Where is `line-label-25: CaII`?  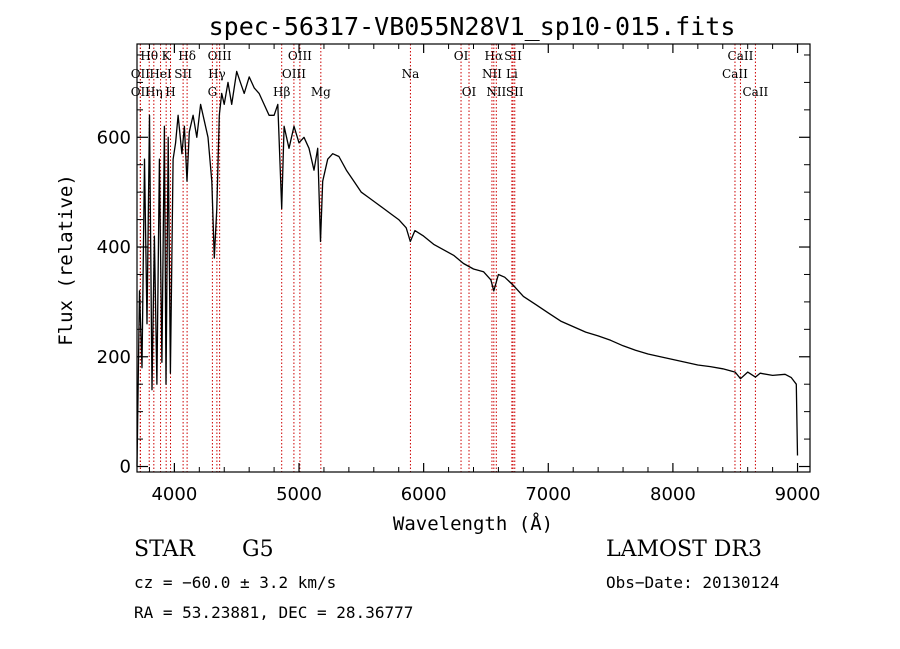
line-label-25: CaII is located at coordinates (741, 56).